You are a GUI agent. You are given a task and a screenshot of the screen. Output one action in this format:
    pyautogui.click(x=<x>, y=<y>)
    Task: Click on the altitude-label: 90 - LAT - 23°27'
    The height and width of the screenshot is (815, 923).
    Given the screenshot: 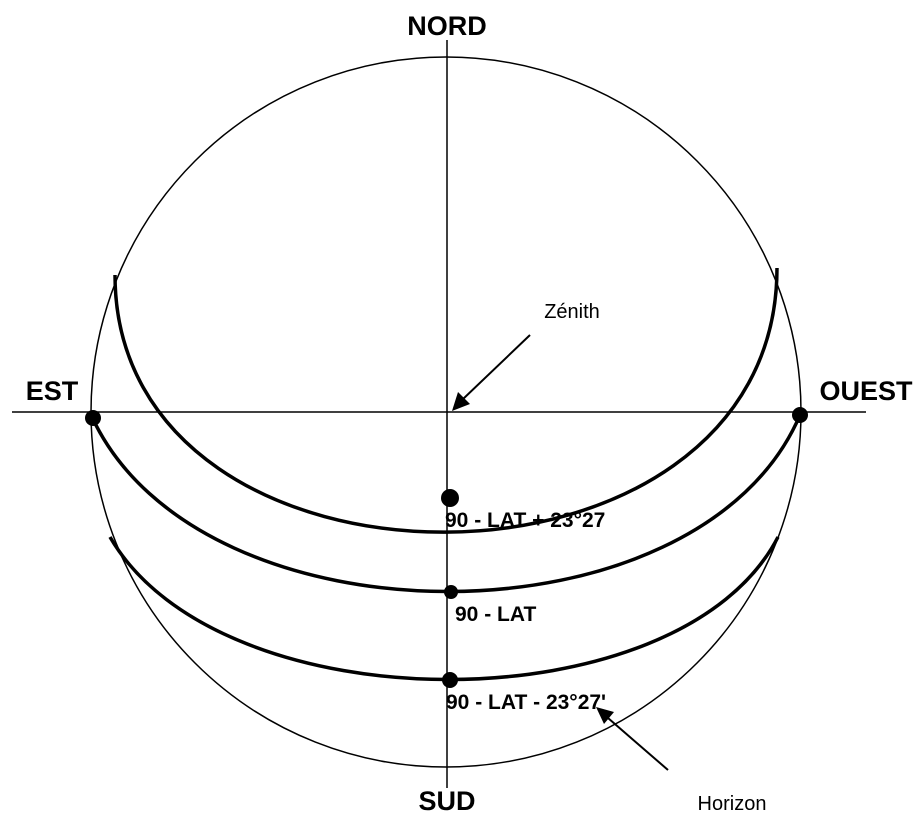 What is the action you would take?
    pyautogui.click(x=526, y=702)
    